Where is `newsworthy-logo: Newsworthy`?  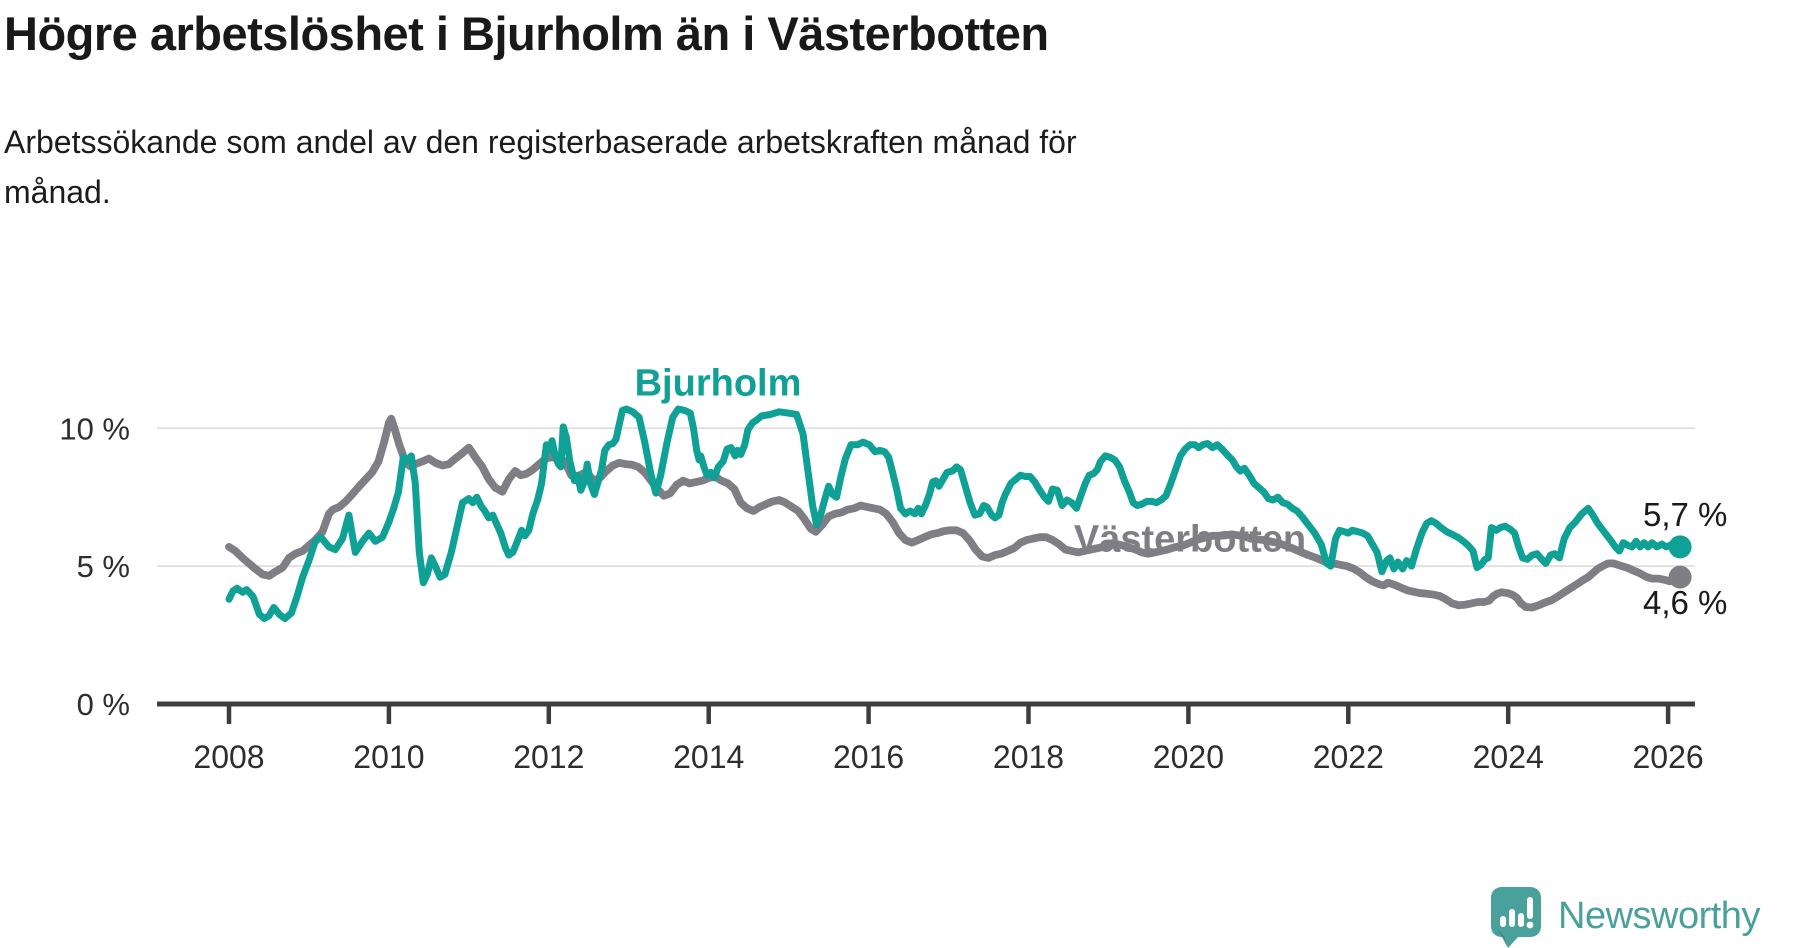
newsworthy-logo: Newsworthy is located at coordinates (1624, 916).